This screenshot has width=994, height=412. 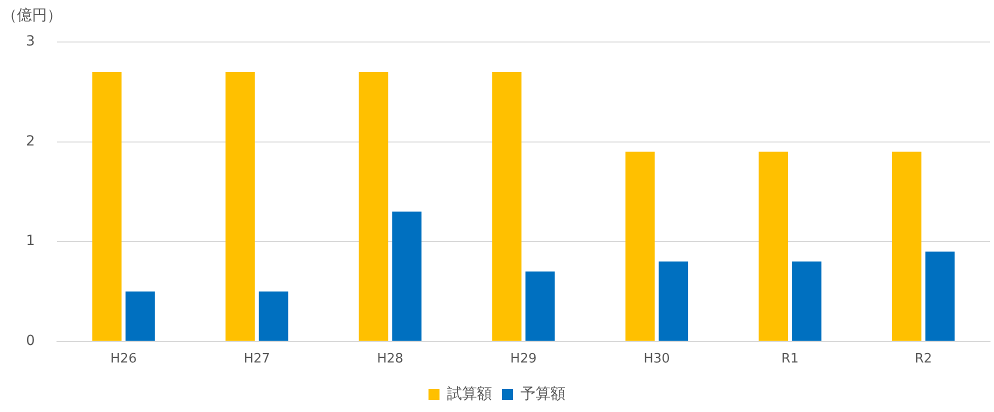 I want to click on x-tick-label: R1, so click(x=790, y=359).